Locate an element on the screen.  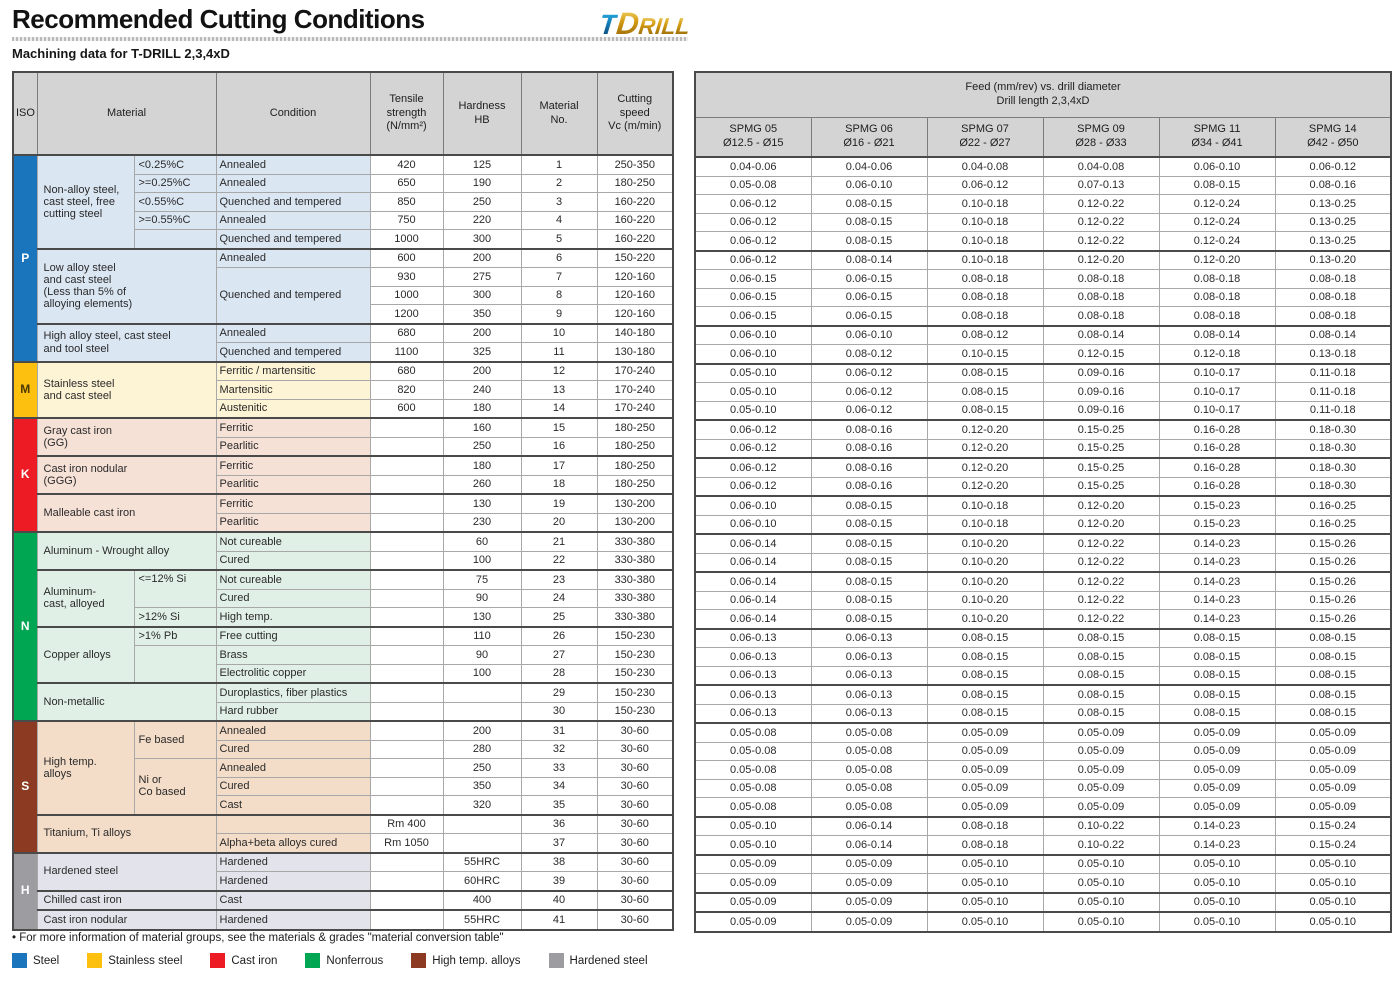
legend-item: High temp. alloys is located at coordinates (466, 960).